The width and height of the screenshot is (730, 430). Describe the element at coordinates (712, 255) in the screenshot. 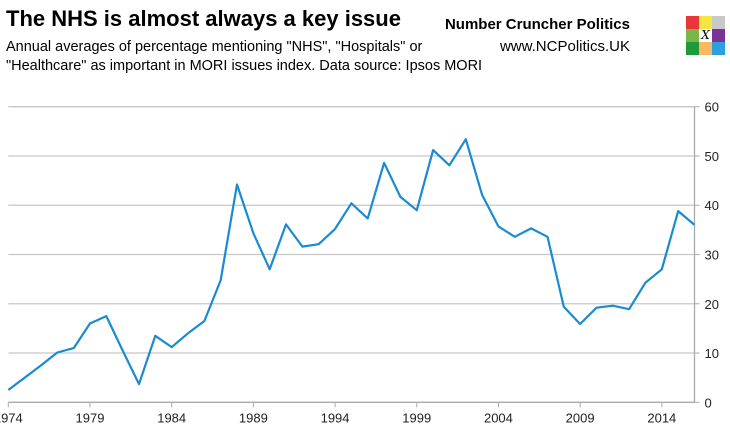

I see `y-tick-label: 30` at that location.